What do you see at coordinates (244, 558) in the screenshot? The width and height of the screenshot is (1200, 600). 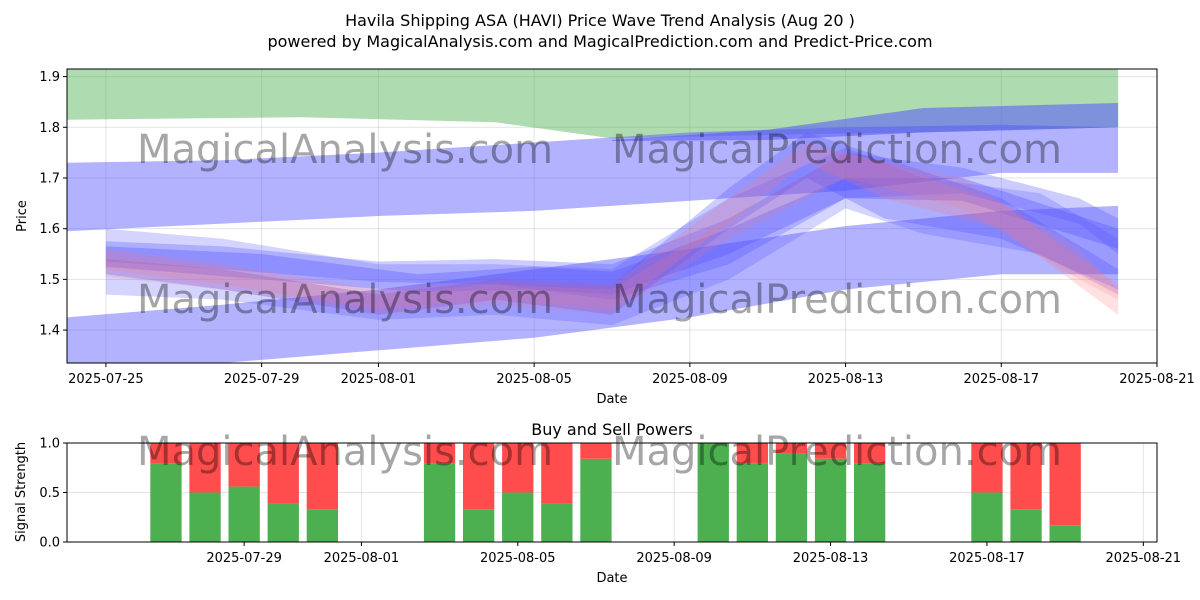 I see `signal-x-tick-label: 2025-07-29` at bounding box center [244, 558].